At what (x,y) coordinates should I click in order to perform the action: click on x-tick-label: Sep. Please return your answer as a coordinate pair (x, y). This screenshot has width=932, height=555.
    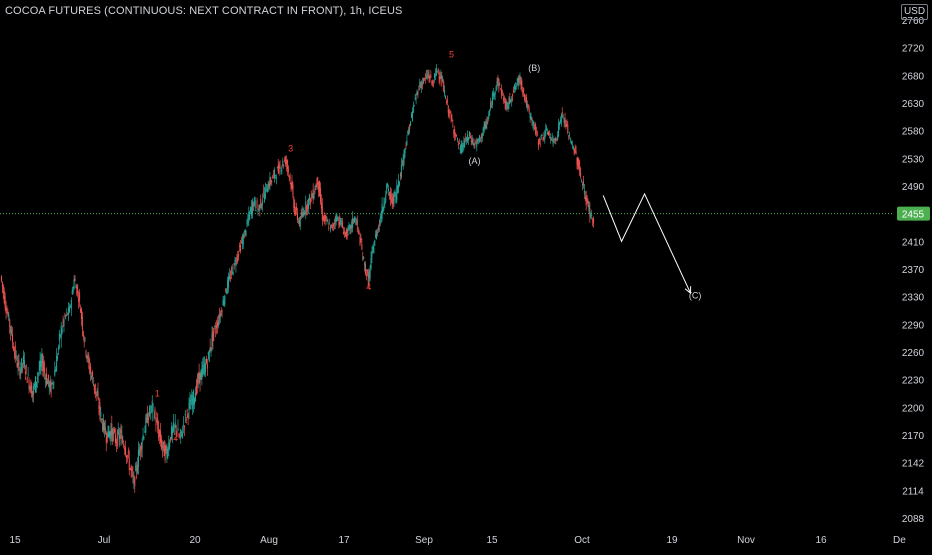
    Looking at the image, I should click on (424, 540).